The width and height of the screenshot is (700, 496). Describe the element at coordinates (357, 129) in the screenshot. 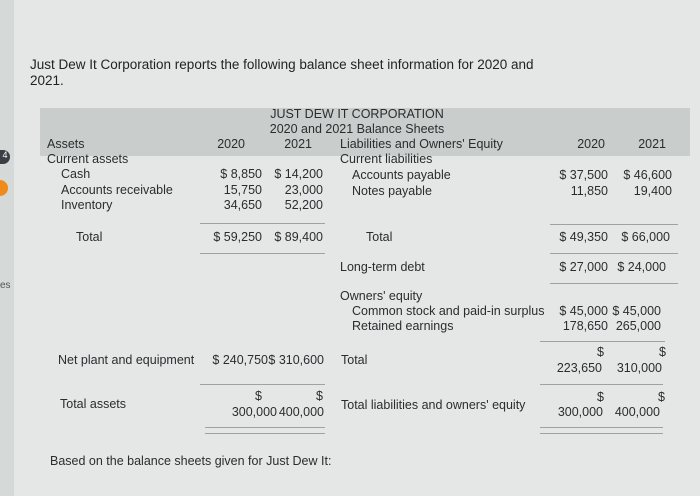

I see `sheet-subtitle: 2020 and 2021 Balance Sheets` at that location.